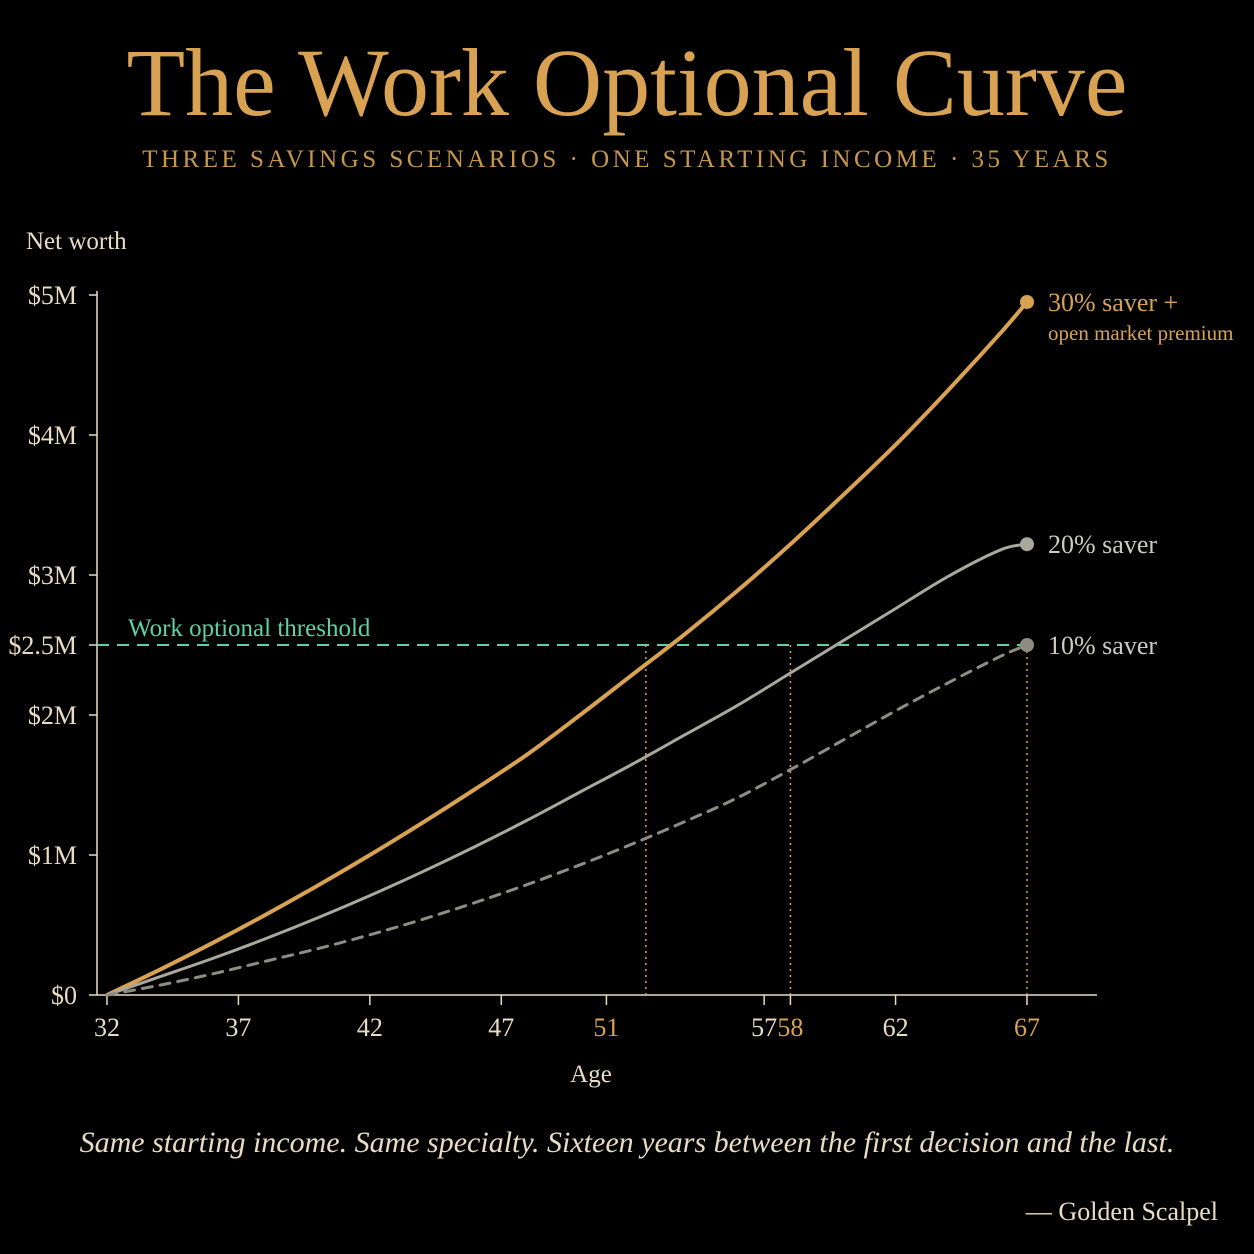  What do you see at coordinates (1102, 544) in the screenshot?
I see `series-label-2: 20% saver` at bounding box center [1102, 544].